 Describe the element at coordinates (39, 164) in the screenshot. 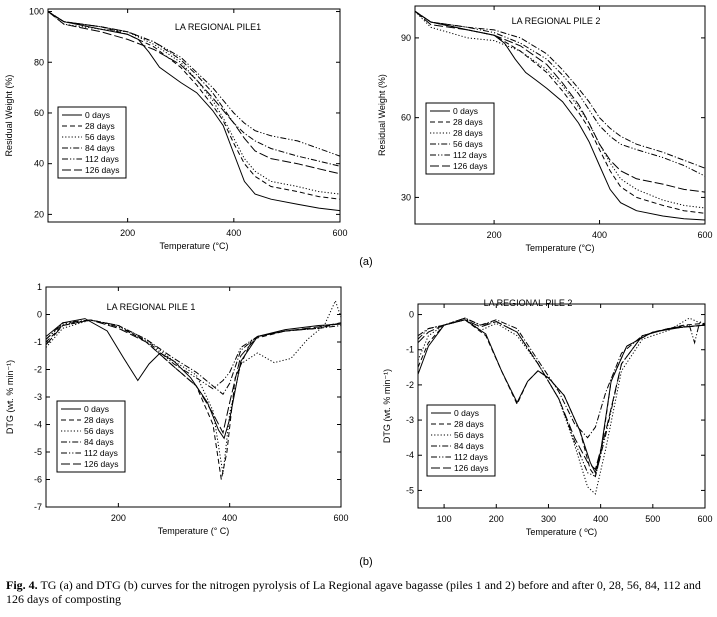

I see `y-tick-label: 40` at that location.